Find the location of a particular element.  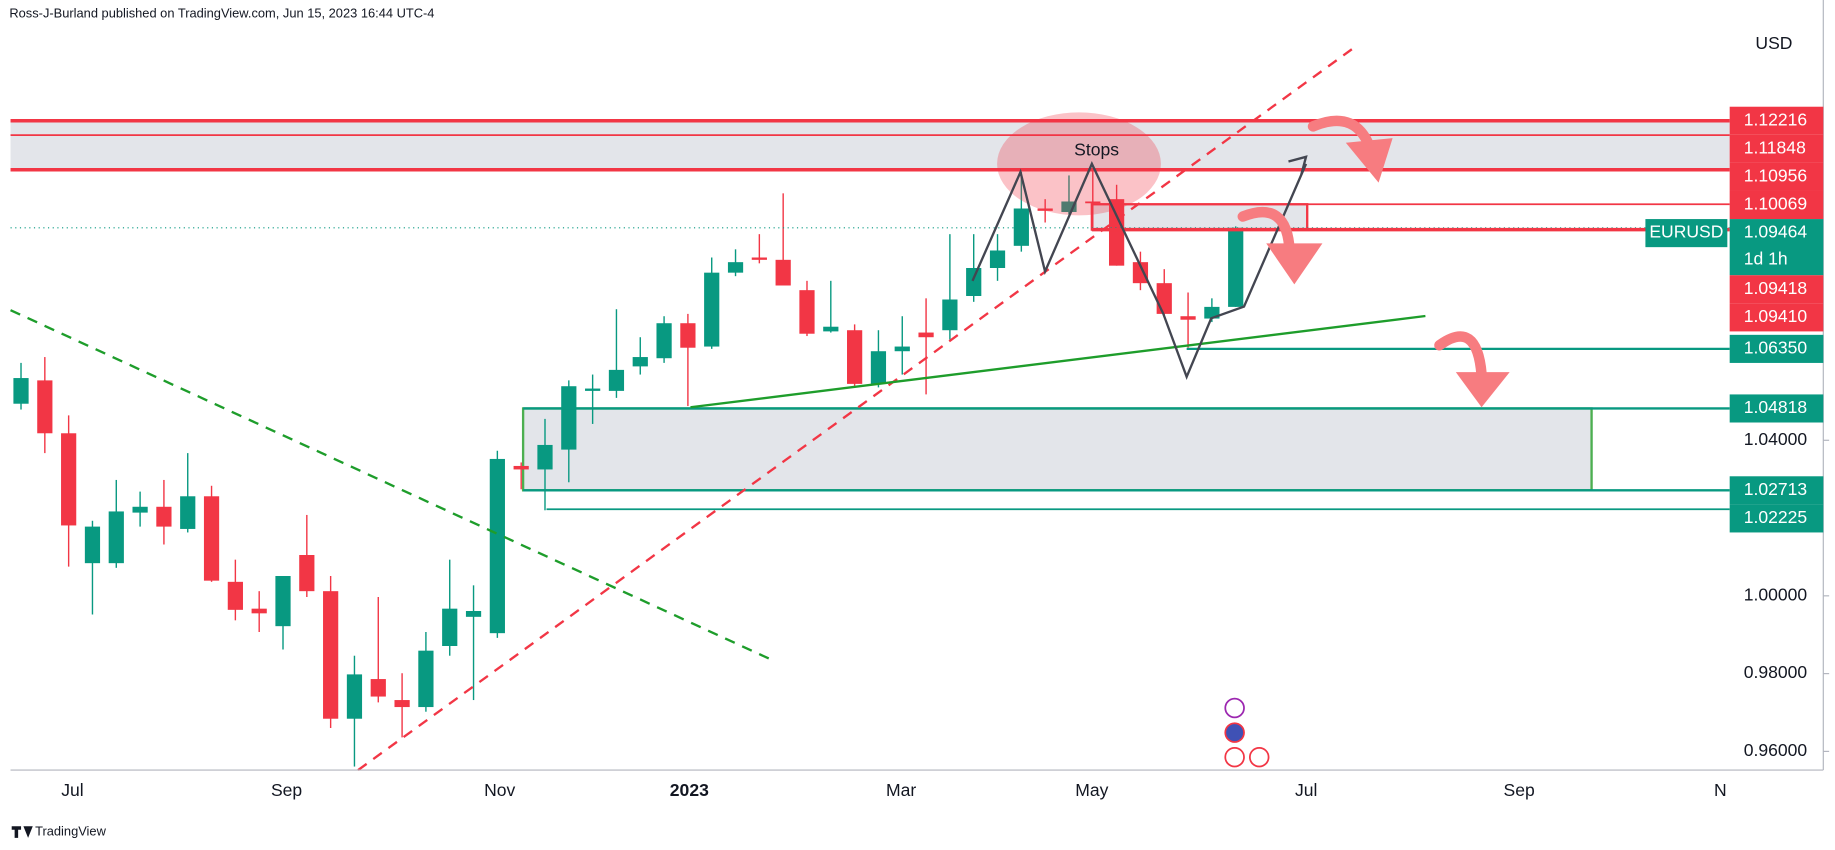

level-label: 1.04818 is located at coordinates (1775, 407).